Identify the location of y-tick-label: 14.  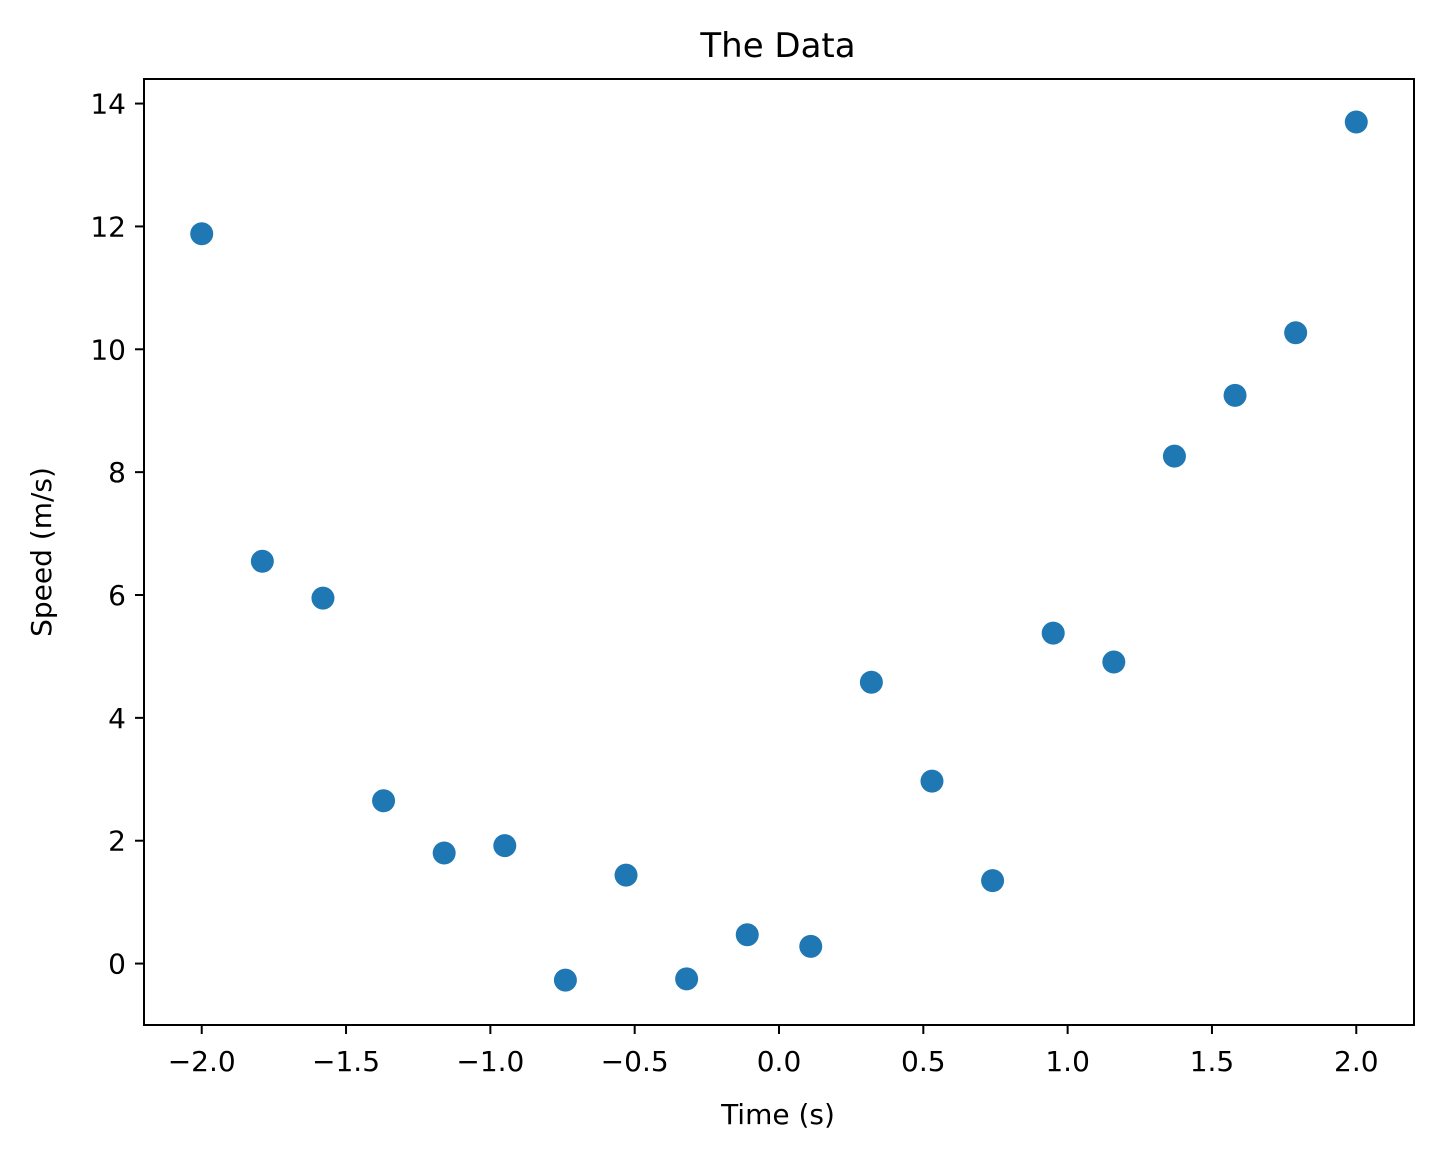
(108, 104).